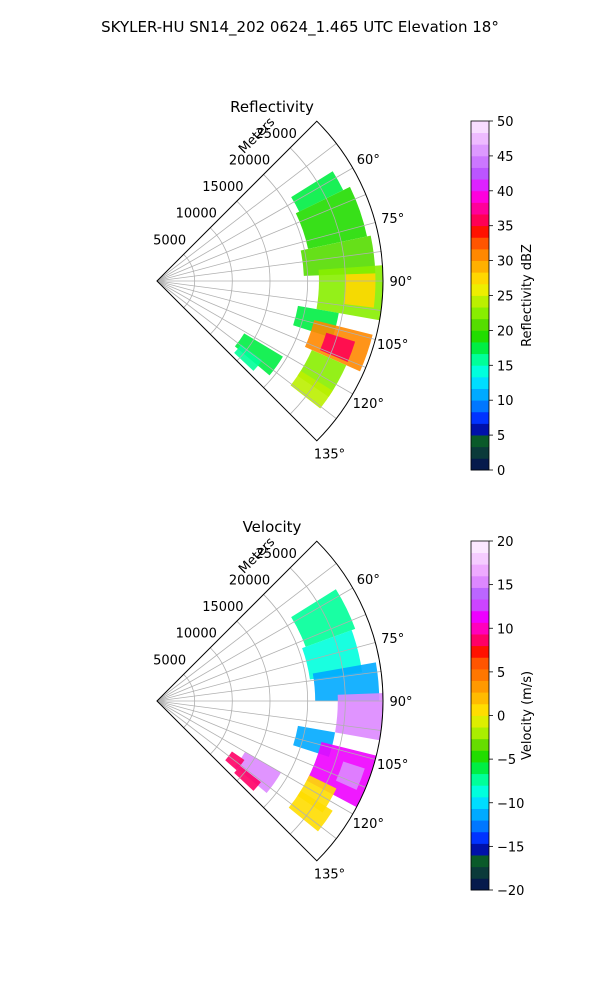  I want to click on velocity-sector-frame, so click(270, 701).